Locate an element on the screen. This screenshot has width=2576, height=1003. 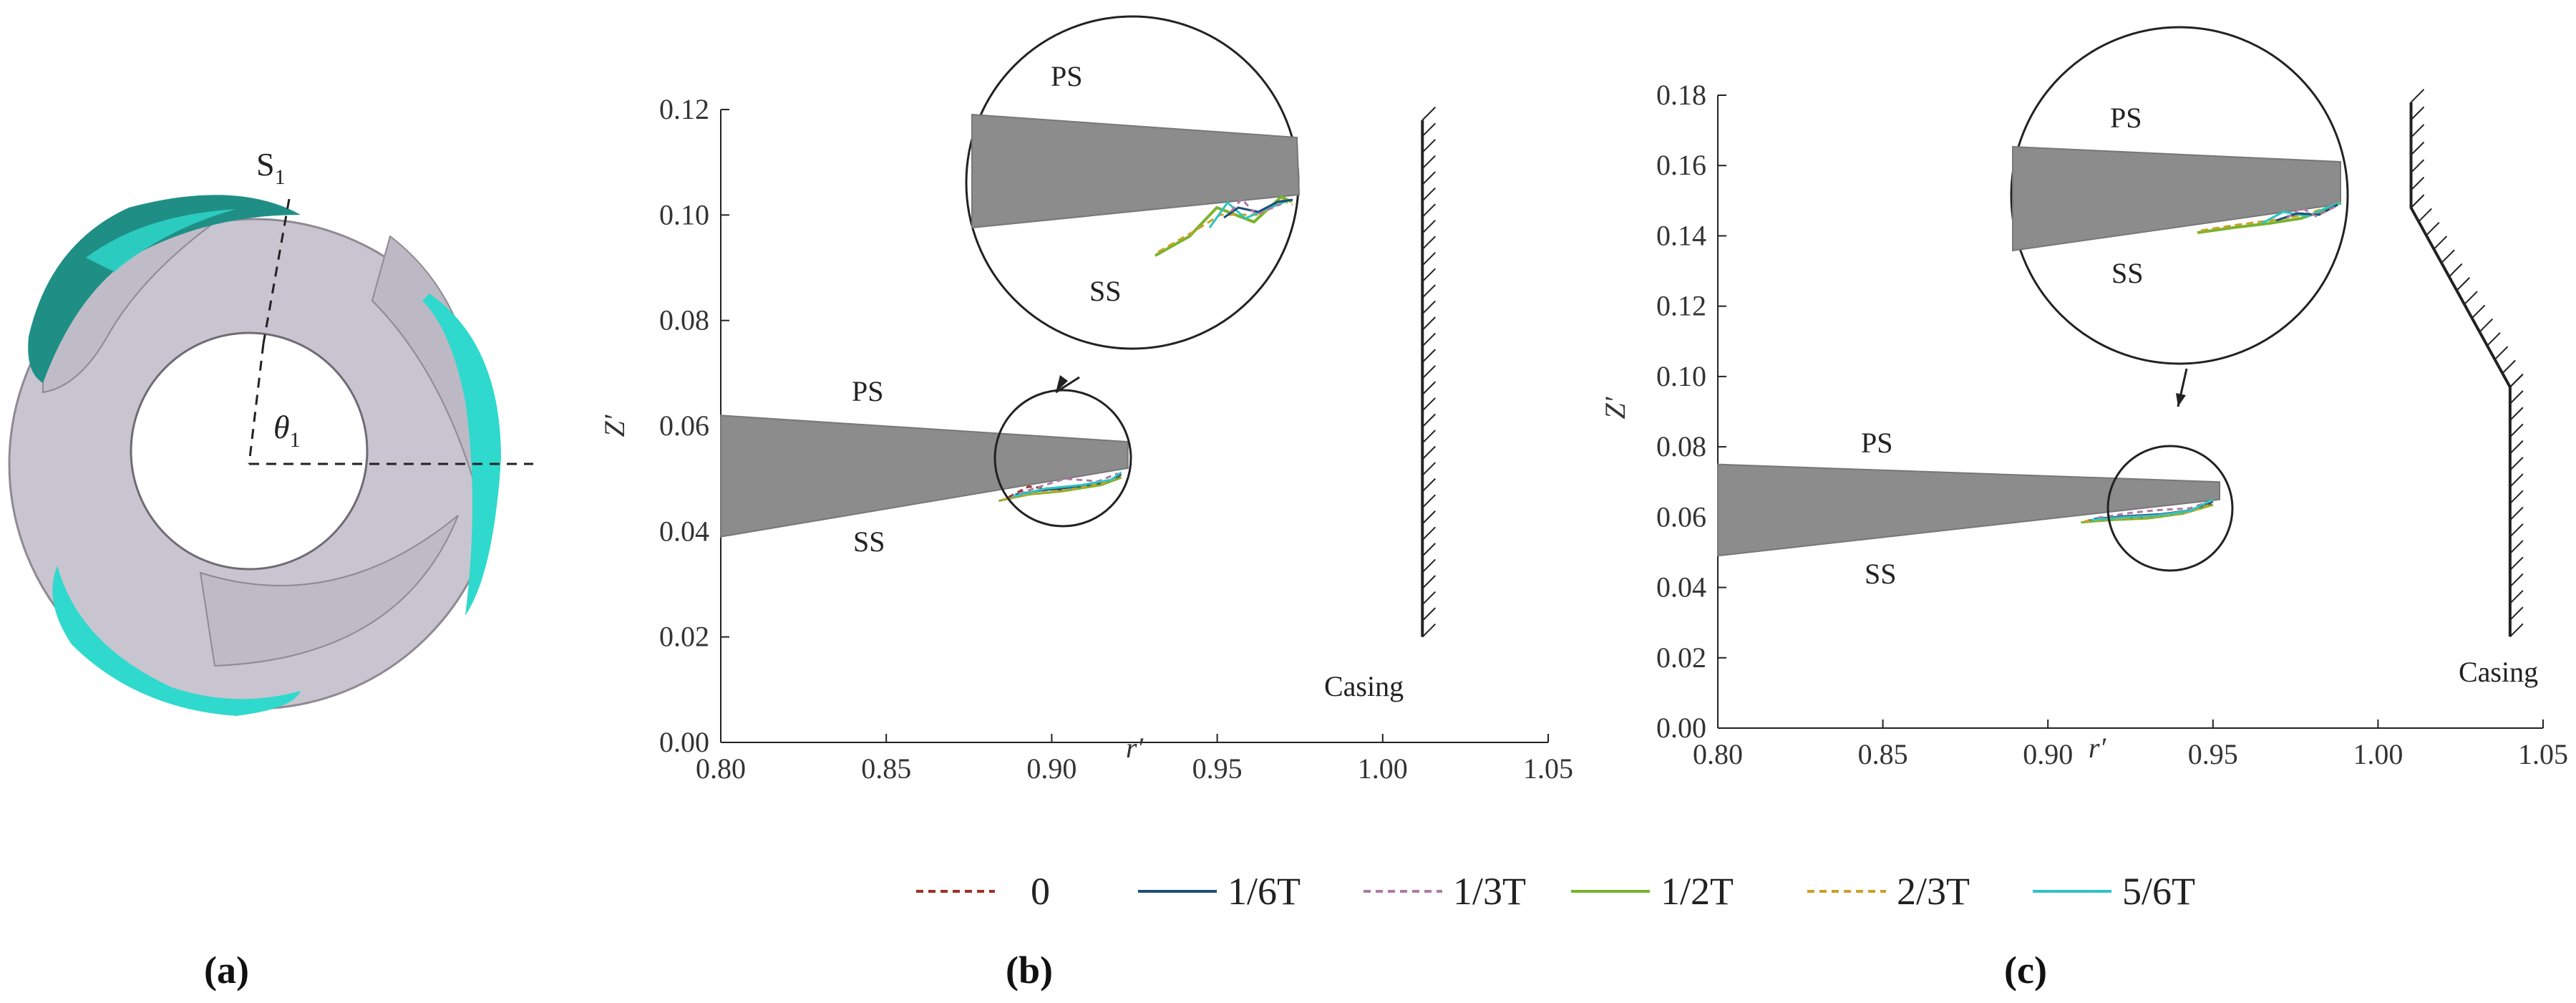
x-tick-label: 1.00 is located at coordinates (2378, 754).